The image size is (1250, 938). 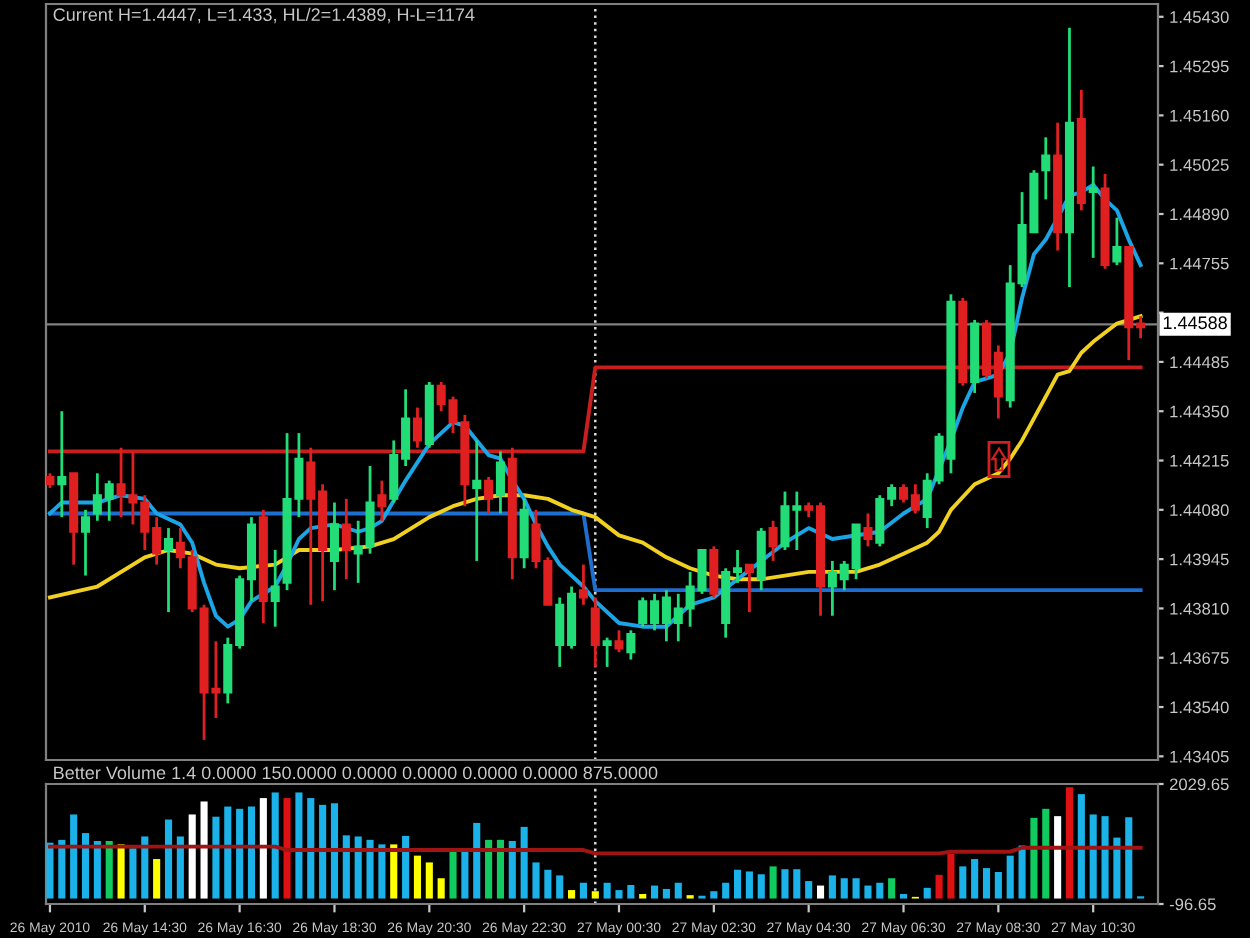 What do you see at coordinates (1199, 559) in the screenshot?
I see `y-tick-label: 1.43945` at bounding box center [1199, 559].